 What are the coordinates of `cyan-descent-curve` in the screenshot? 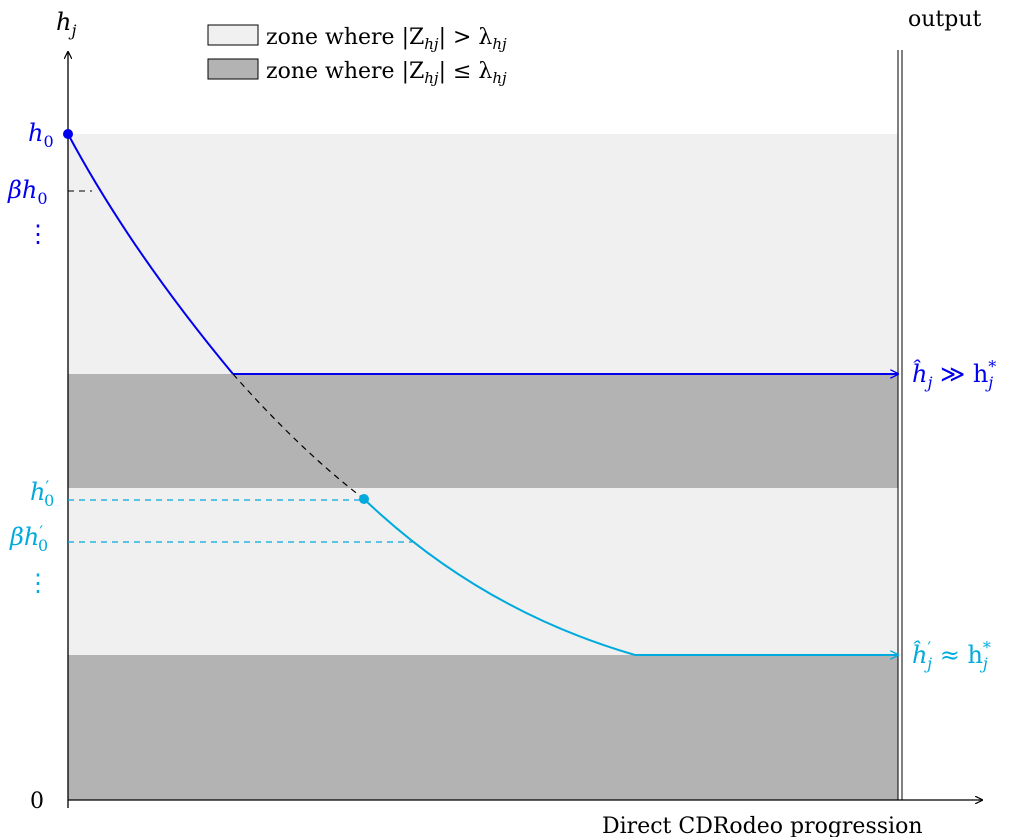 It's located at (499, 577).